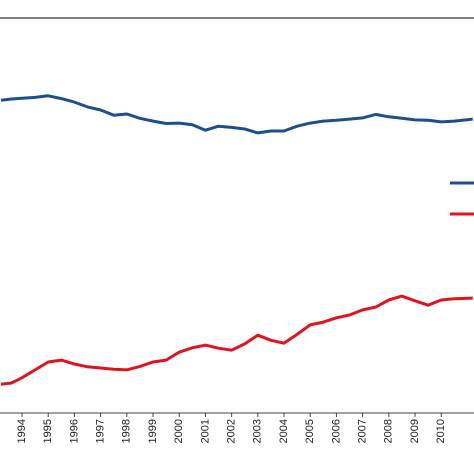  Describe the element at coordinates (74, 431) in the screenshot. I see `x-tick-label: 1996` at that location.